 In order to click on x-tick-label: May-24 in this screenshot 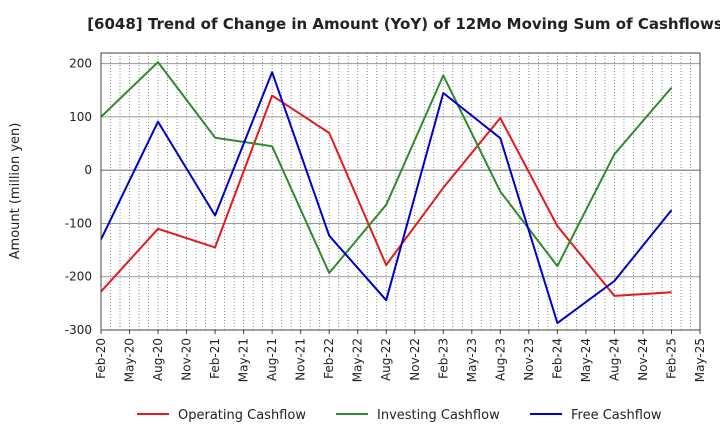, I will do `click(586, 360)`.